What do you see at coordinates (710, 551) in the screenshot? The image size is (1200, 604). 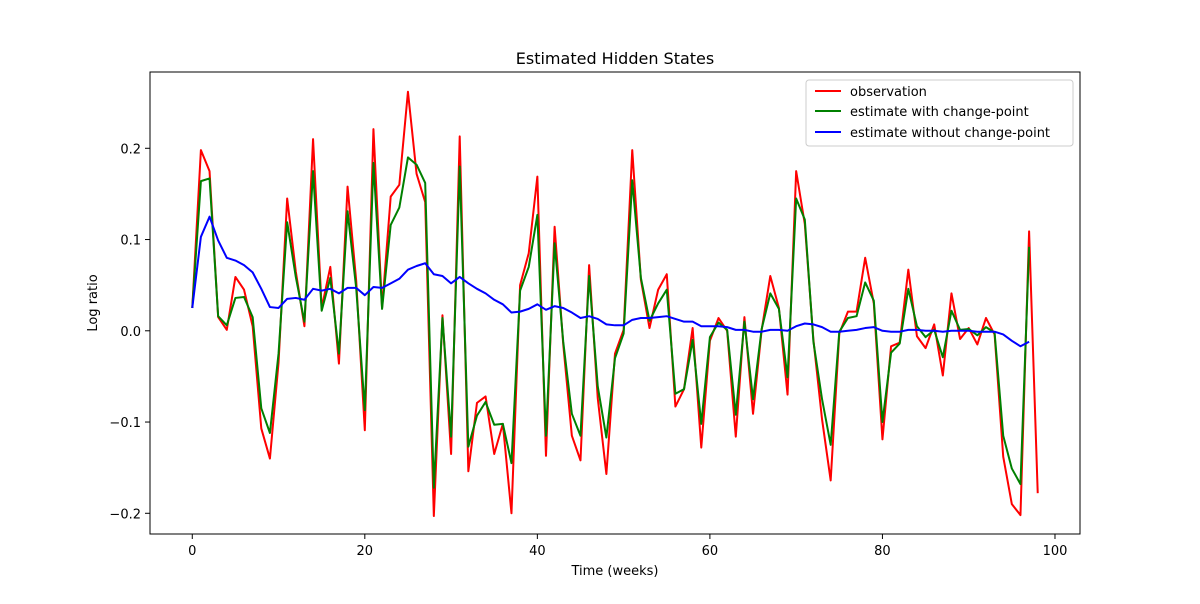 I see `x-tick-label: 60` at bounding box center [710, 551].